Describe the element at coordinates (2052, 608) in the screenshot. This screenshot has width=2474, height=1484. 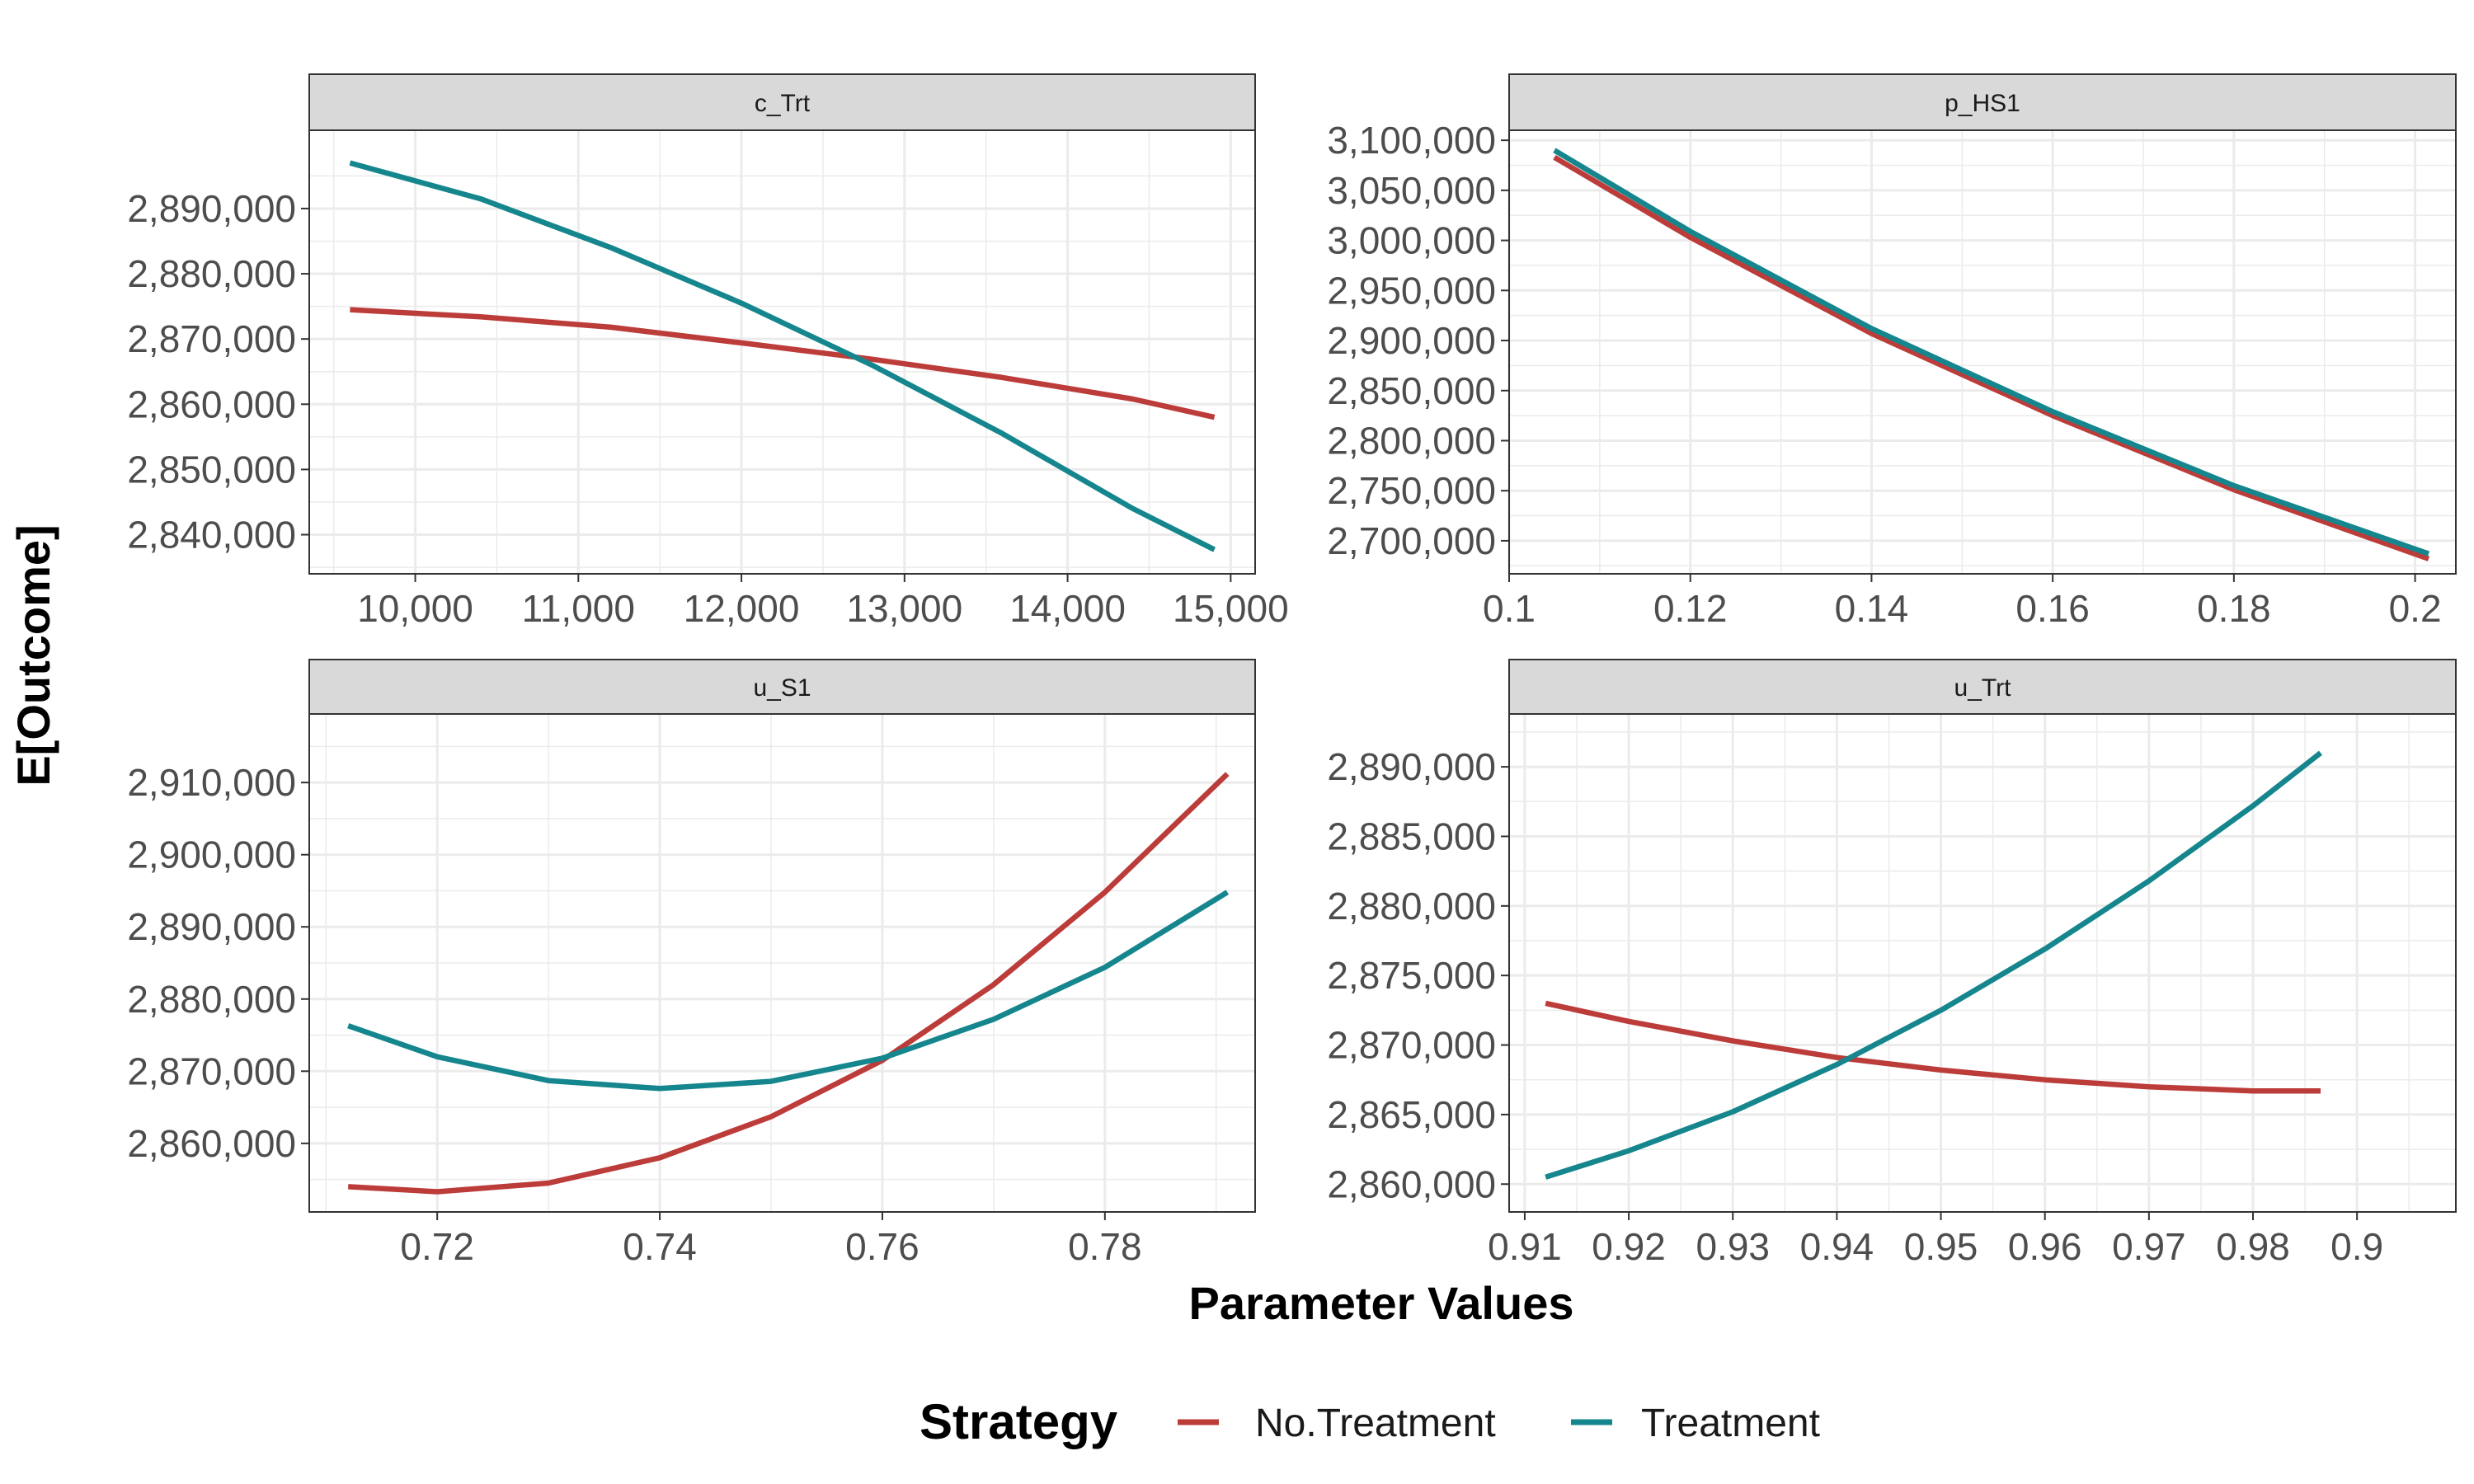
I see `x-tick-label: 0.16` at that location.